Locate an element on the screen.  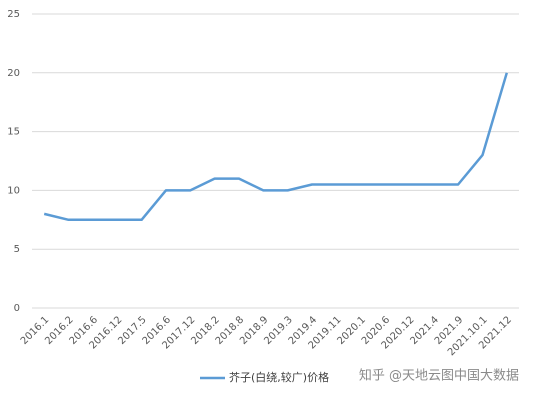
y-tick-label: 25 is located at coordinates (13, 14).